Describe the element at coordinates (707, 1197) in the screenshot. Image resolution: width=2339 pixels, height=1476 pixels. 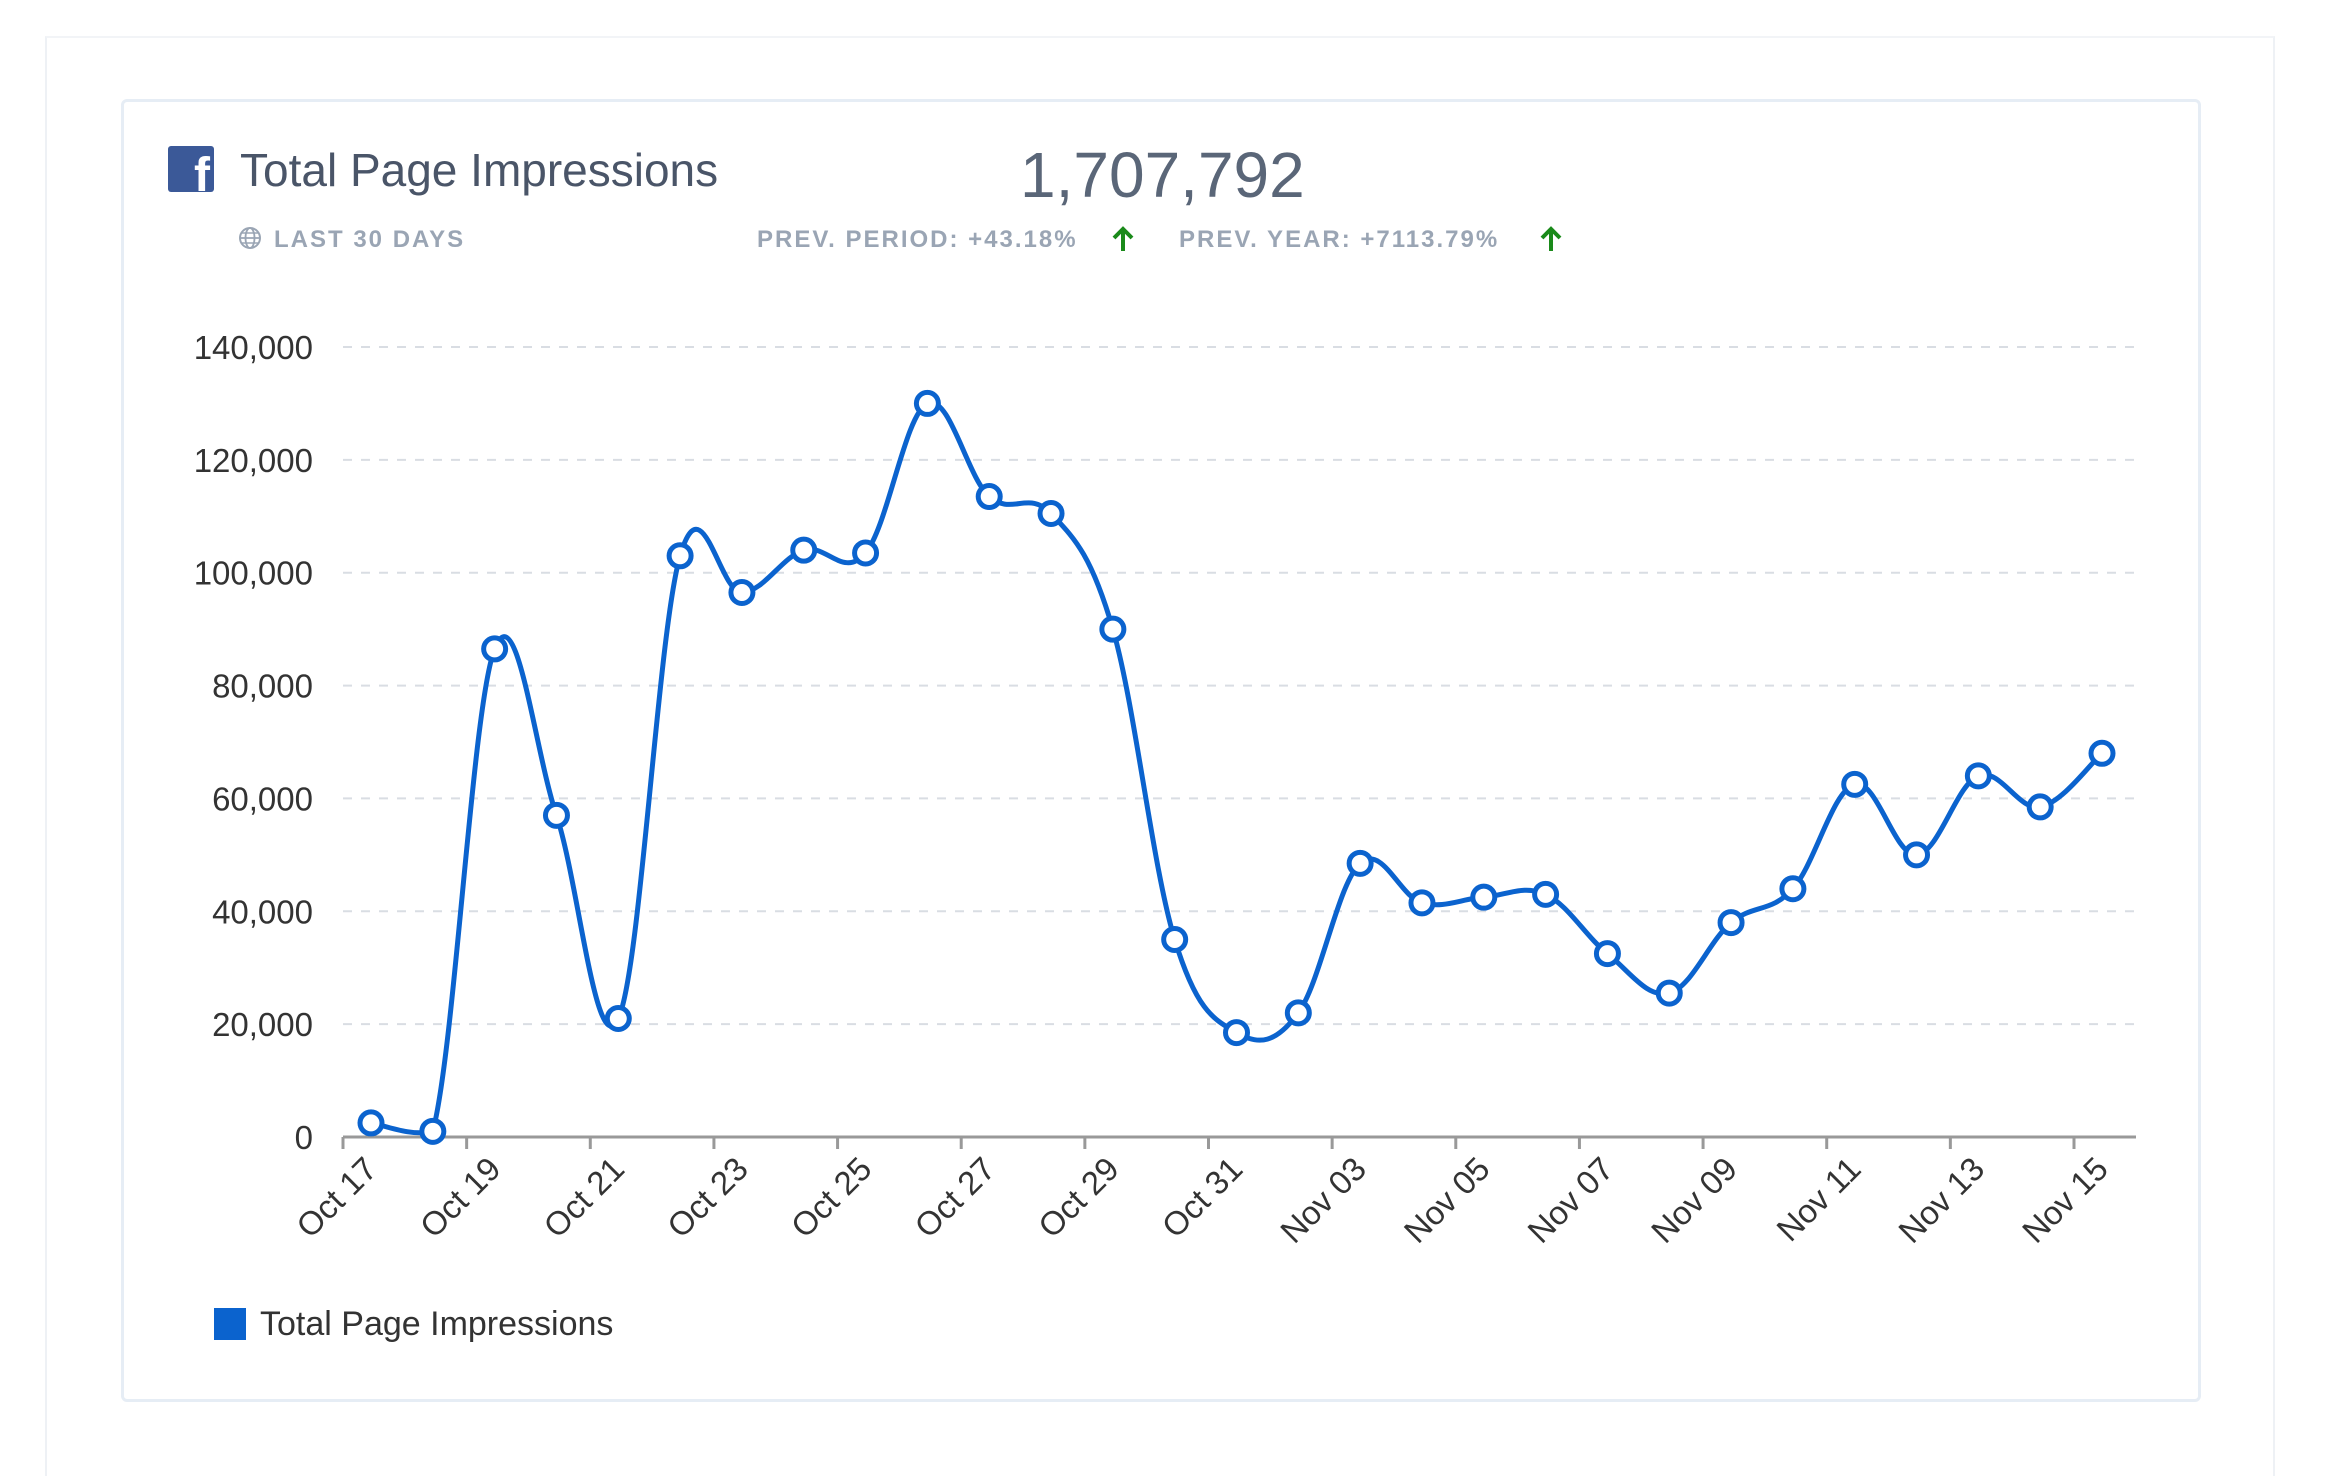
I see `x-tick-label: Oct 23` at that location.